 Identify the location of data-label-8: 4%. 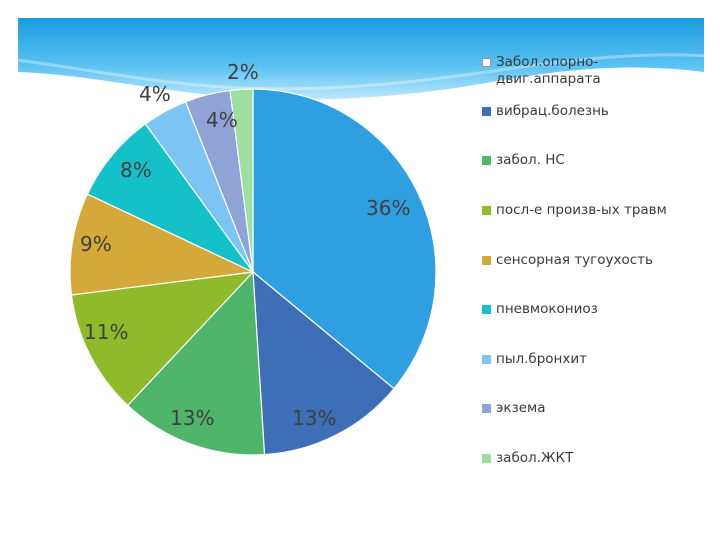
(222, 120).